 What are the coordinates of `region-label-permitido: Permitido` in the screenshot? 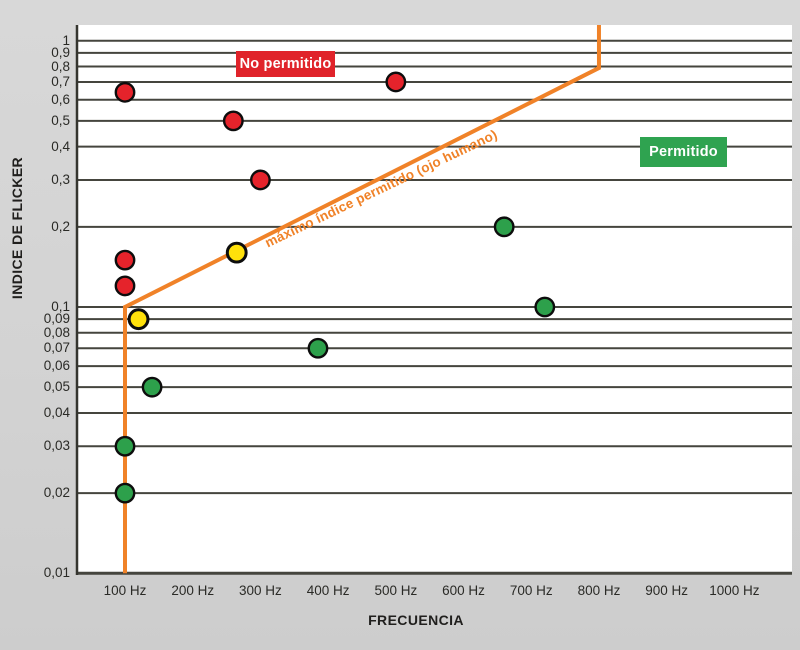 It's located at (683, 152).